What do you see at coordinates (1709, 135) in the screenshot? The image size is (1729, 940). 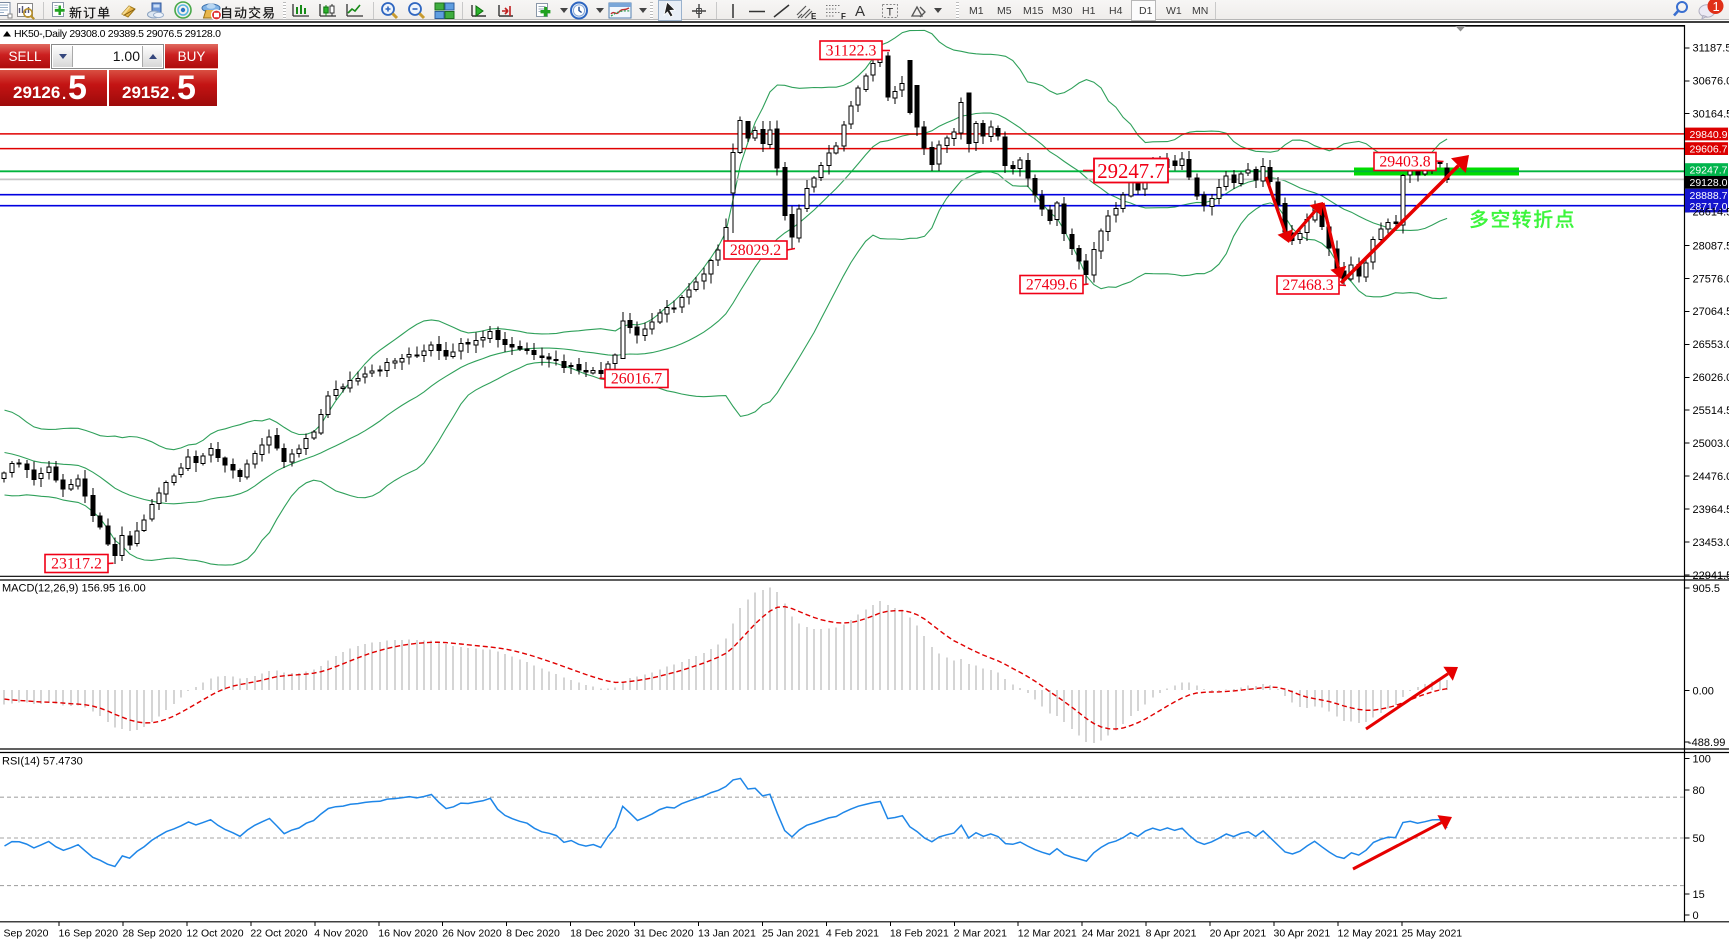 I see `svg-text: 29840.9` at bounding box center [1709, 135].